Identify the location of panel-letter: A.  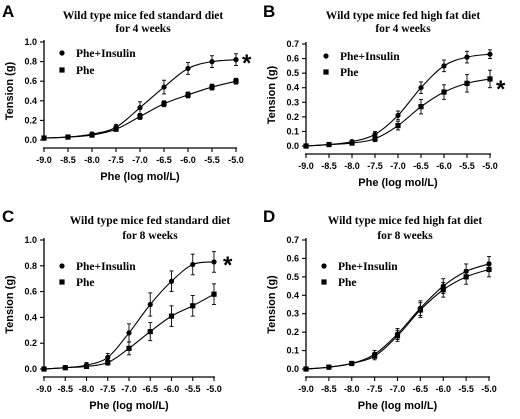
(8, 11).